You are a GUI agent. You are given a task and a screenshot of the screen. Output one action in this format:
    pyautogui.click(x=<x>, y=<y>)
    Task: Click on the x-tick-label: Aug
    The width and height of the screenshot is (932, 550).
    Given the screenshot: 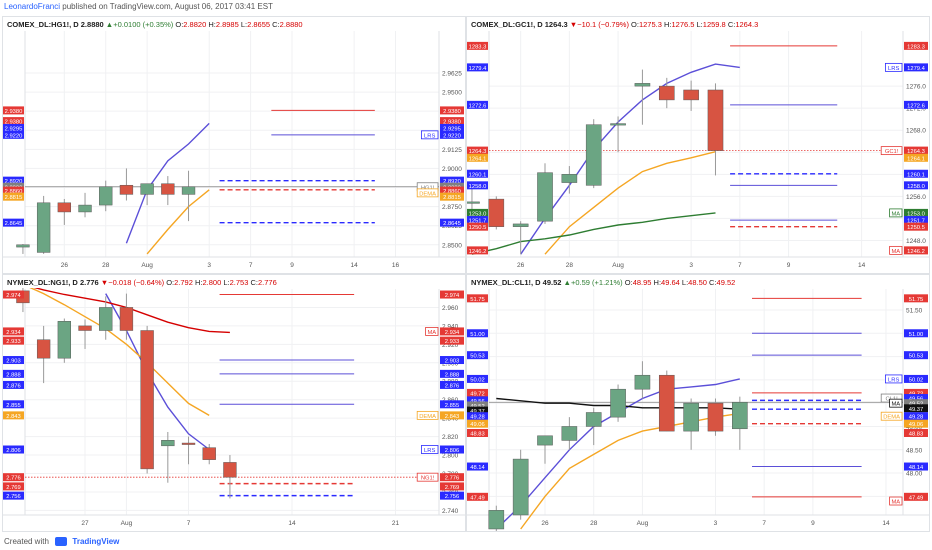 What is the action you would take?
    pyautogui.click(x=127, y=523)
    